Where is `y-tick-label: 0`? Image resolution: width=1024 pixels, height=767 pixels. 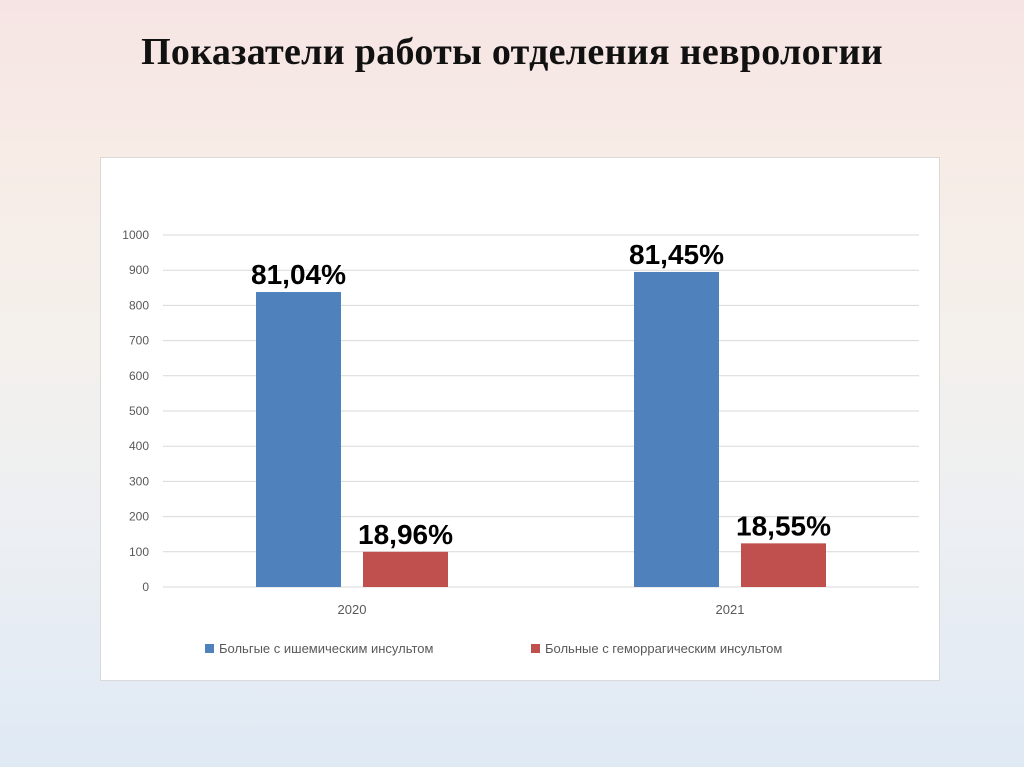
y-tick-label: 0 is located at coordinates (145, 587).